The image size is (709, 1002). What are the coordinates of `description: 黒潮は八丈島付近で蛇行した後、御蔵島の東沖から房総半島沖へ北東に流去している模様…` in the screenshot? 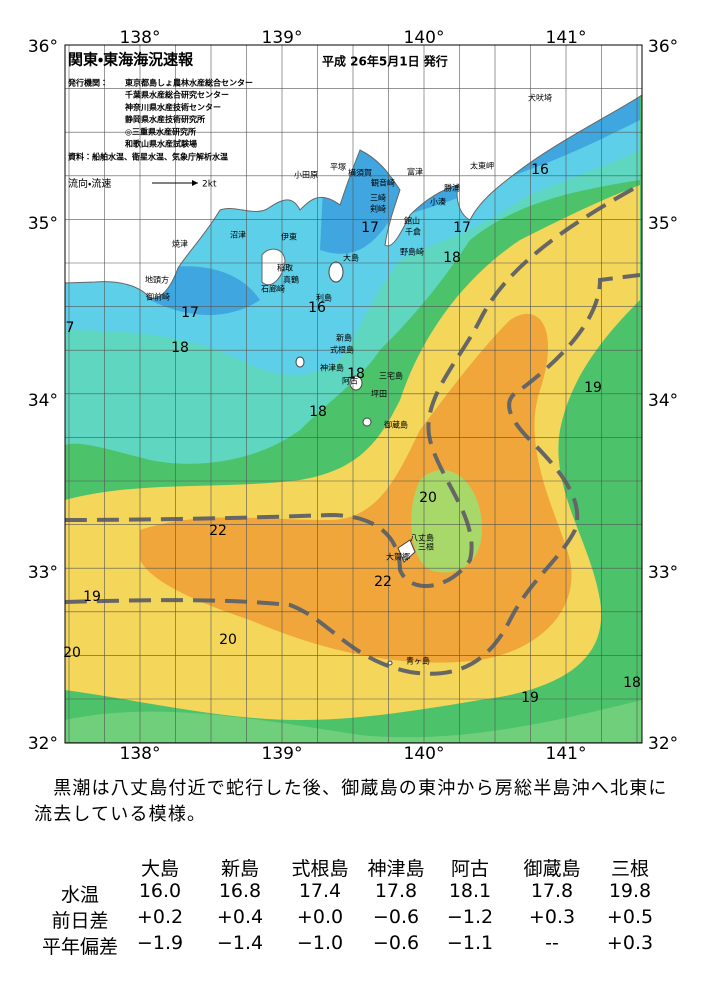 It's located at (351, 801).